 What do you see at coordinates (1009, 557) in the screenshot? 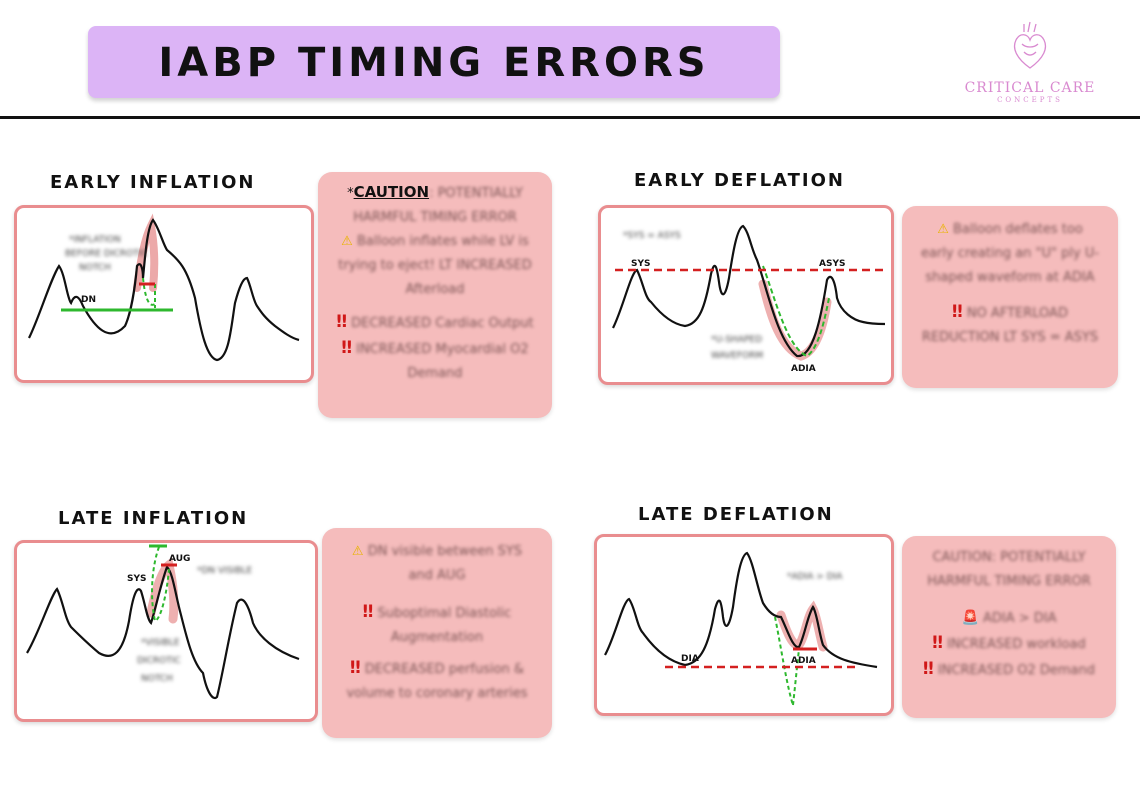
I see `note-line-1: CAUTION: POTENTIALLY` at bounding box center [1009, 557].